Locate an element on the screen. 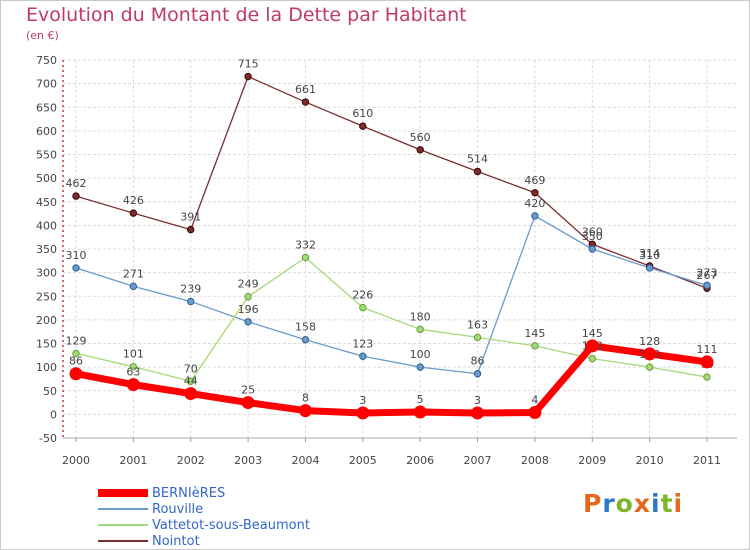  data-label: 267 is located at coordinates (707, 275).